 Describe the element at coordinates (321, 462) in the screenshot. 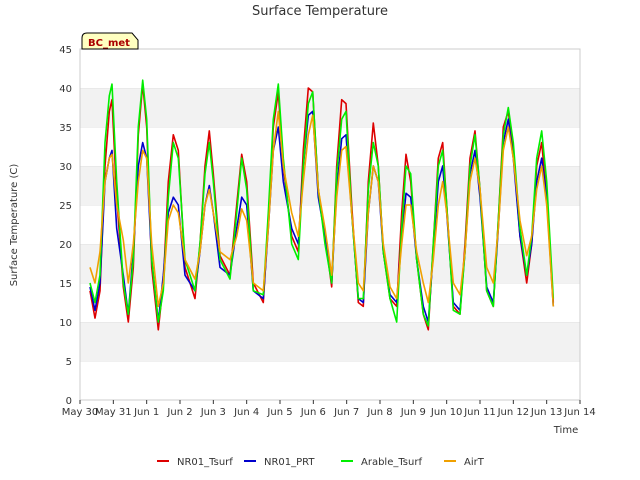

I see `legend: NR01_Tsurf NR01_PRT Arable_Tsurf AirT` at that location.